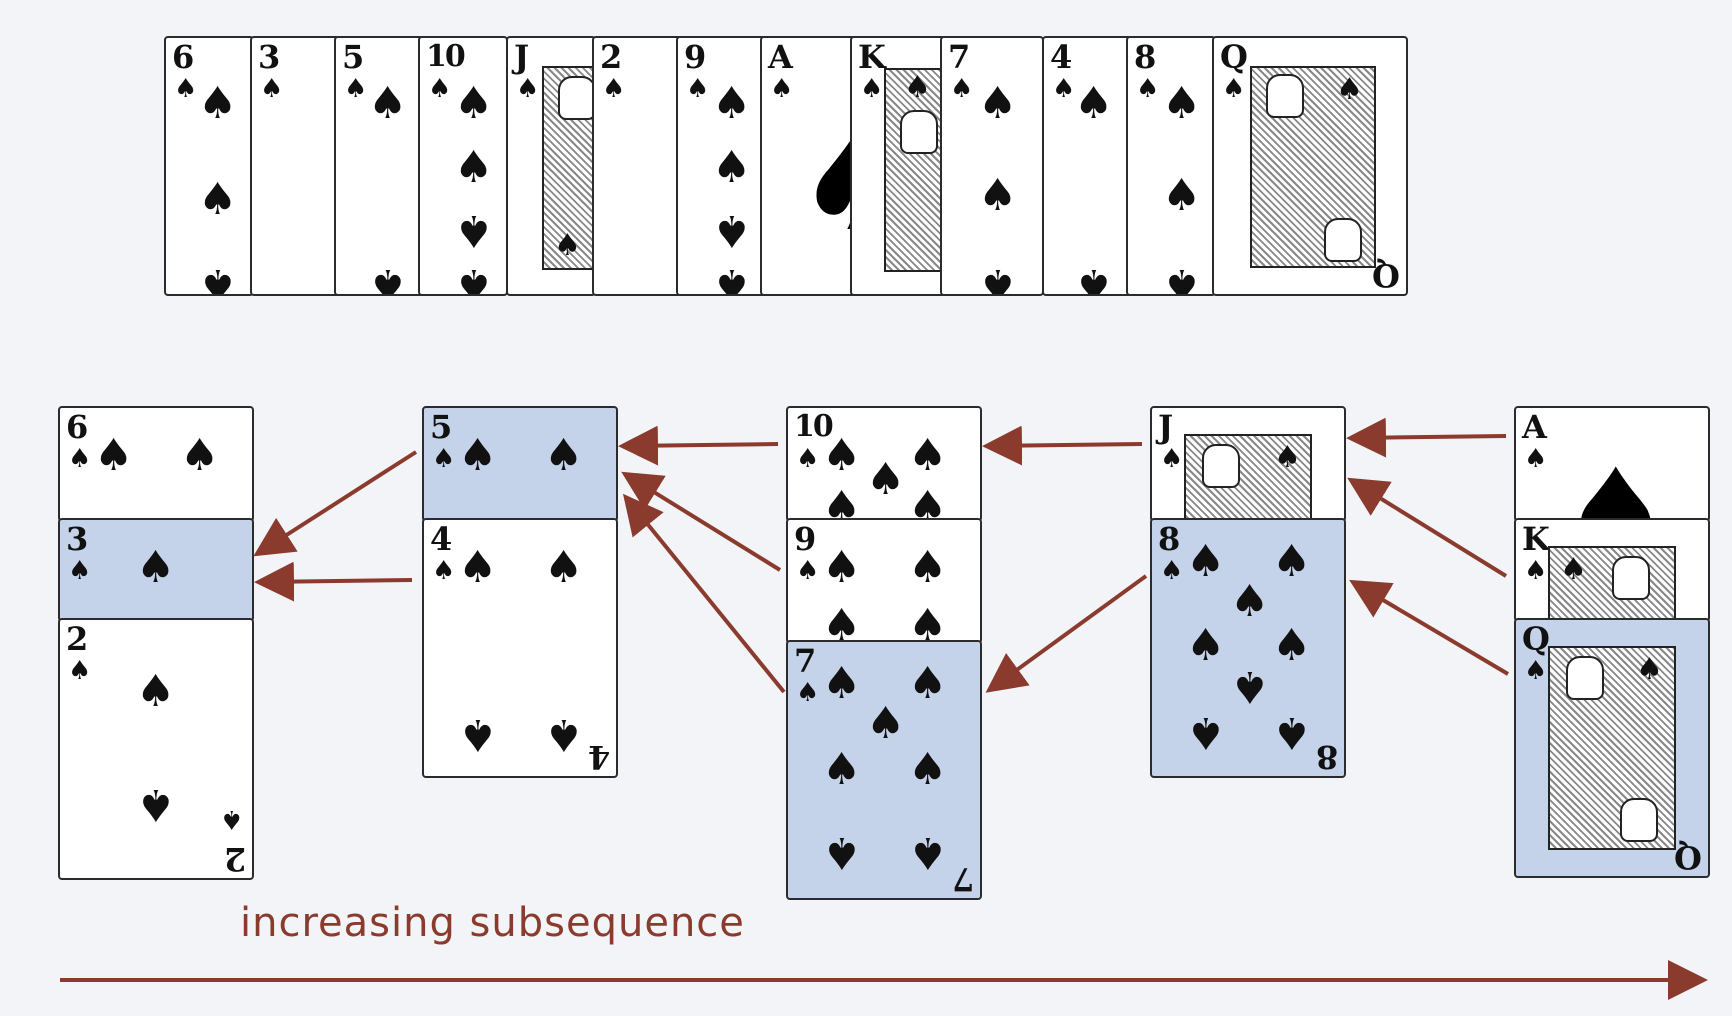  What do you see at coordinates (520, 648) in the screenshot?
I see `pile-card-4: 4 ♠ ♠ ♠ ♠ ♠ 4` at bounding box center [520, 648].